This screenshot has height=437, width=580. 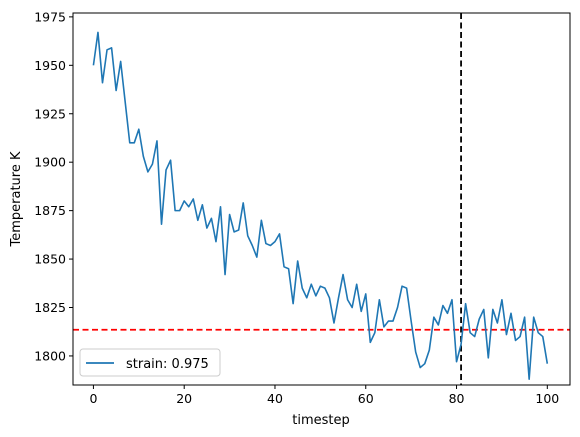 What do you see at coordinates (321, 420) in the screenshot?
I see `x-axis-label: timestep` at bounding box center [321, 420].